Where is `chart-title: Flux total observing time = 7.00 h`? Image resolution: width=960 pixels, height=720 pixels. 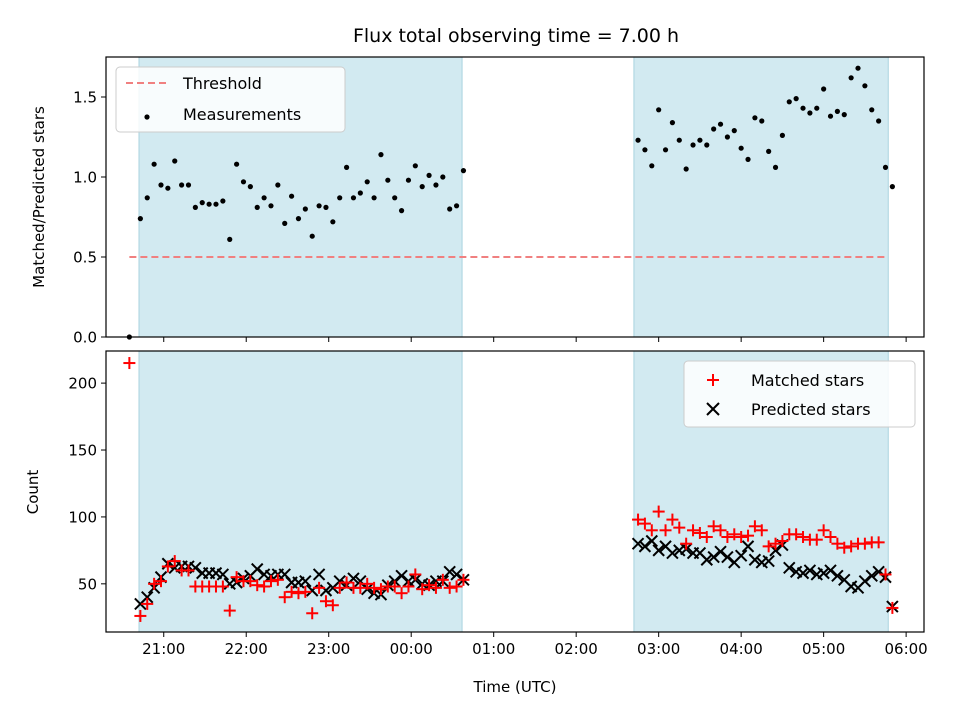
chart-title: Flux total observing time = 7.00 h is located at coordinates (516, 36).